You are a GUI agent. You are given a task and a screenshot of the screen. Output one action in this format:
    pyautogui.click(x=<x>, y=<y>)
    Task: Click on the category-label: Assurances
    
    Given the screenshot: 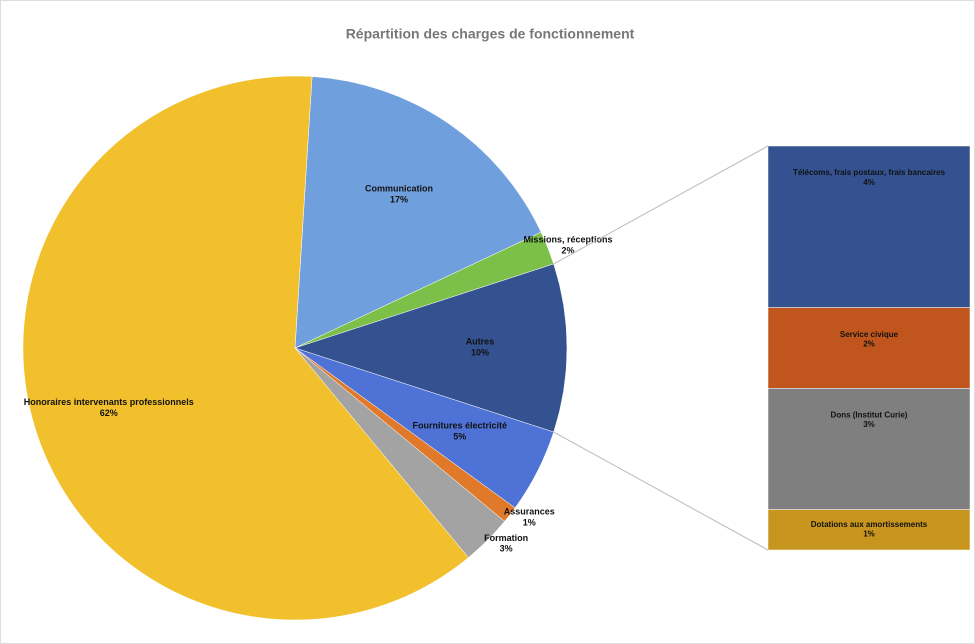 What is the action you would take?
    pyautogui.click(x=529, y=512)
    